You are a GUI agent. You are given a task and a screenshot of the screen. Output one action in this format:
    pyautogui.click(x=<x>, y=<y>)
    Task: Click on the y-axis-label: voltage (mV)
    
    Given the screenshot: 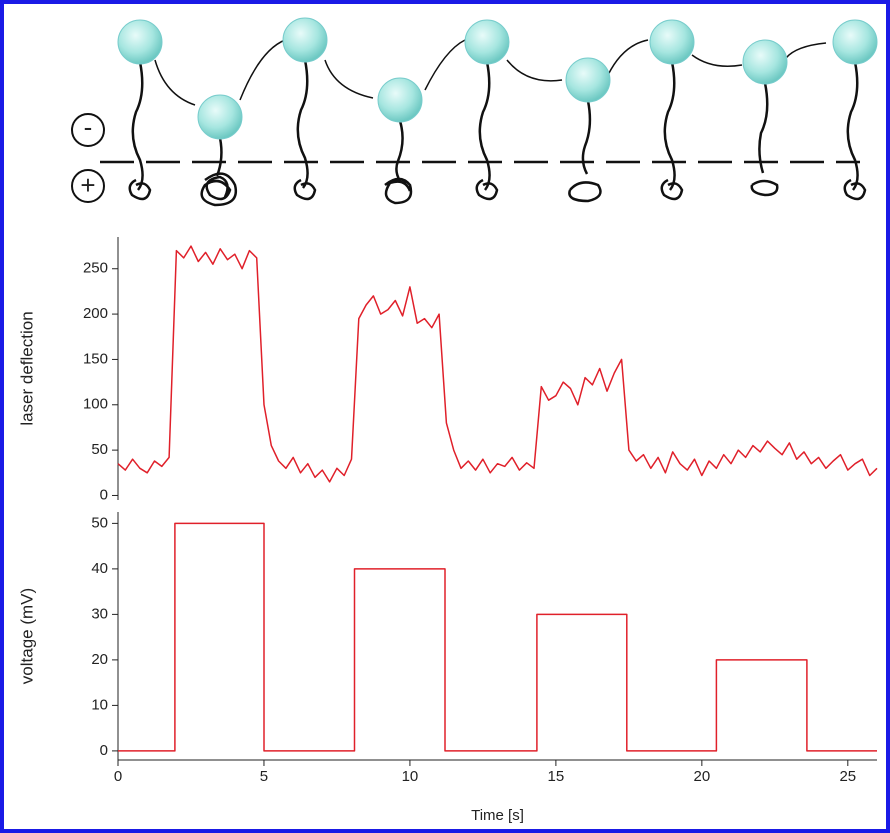 What is the action you would take?
    pyautogui.click(x=26, y=636)
    